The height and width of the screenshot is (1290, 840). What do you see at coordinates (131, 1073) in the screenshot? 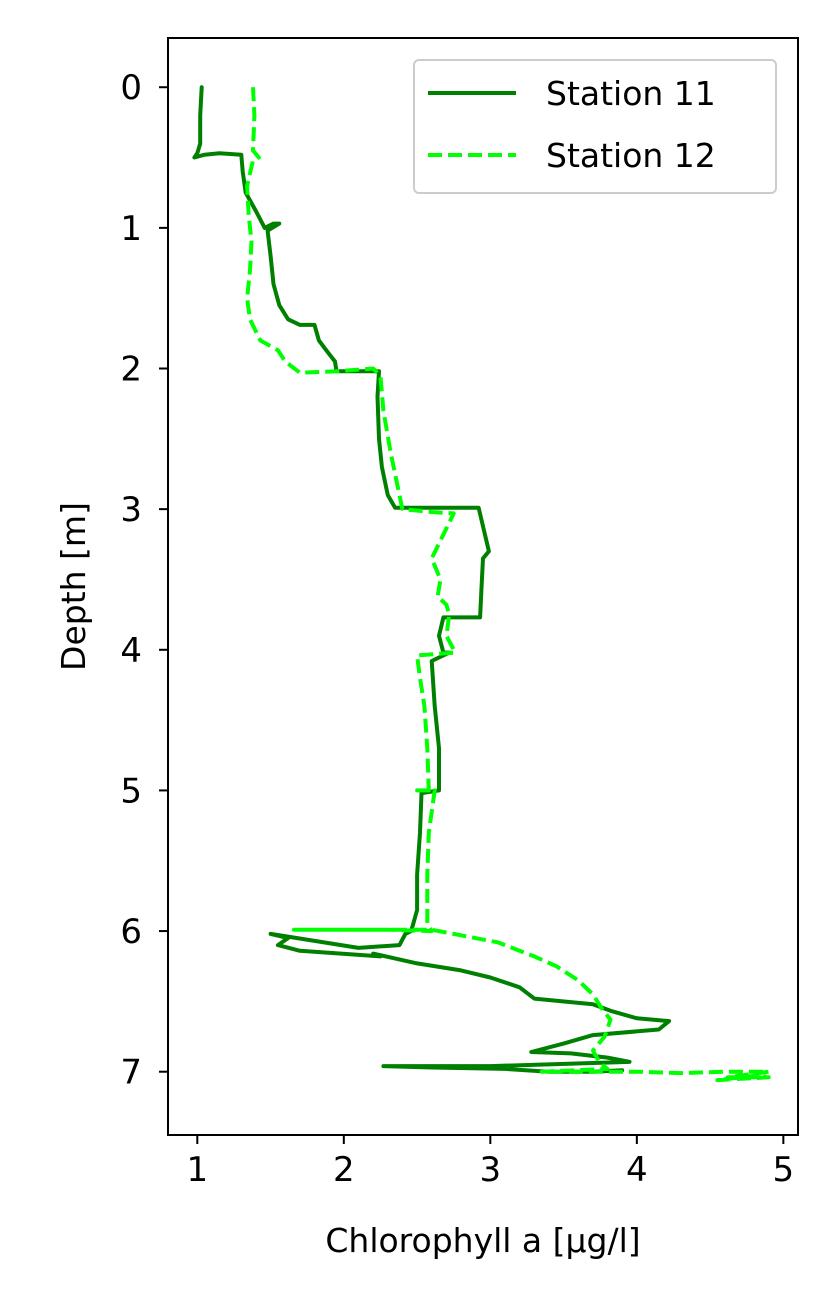
I see `y-tick-label: 7` at bounding box center [131, 1073].